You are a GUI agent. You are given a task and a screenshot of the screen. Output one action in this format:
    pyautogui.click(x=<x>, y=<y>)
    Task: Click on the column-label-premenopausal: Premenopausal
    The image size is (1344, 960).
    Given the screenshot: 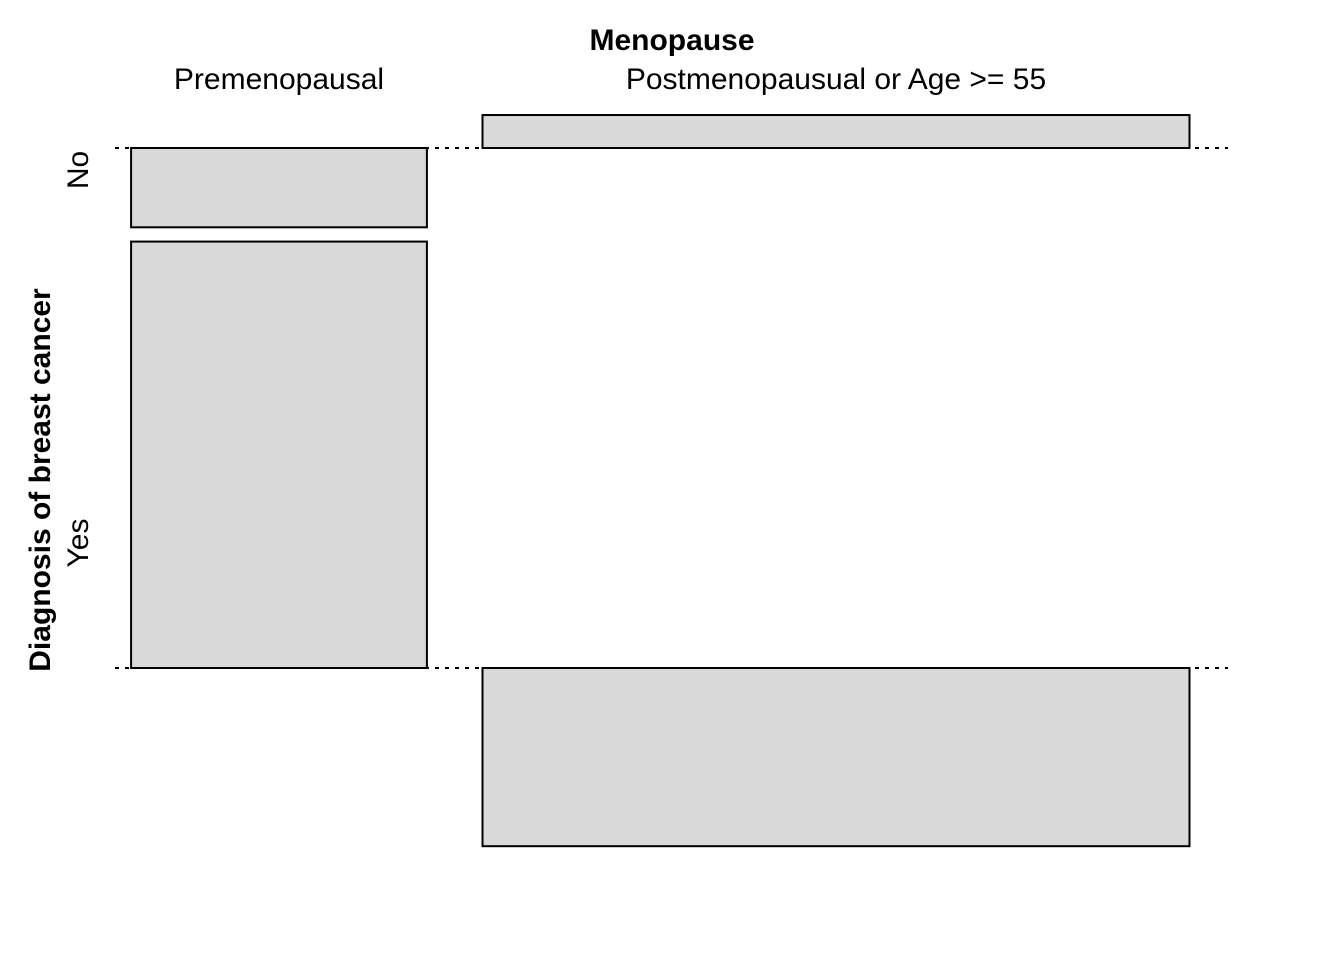 What is the action you would take?
    pyautogui.click(x=279, y=79)
    